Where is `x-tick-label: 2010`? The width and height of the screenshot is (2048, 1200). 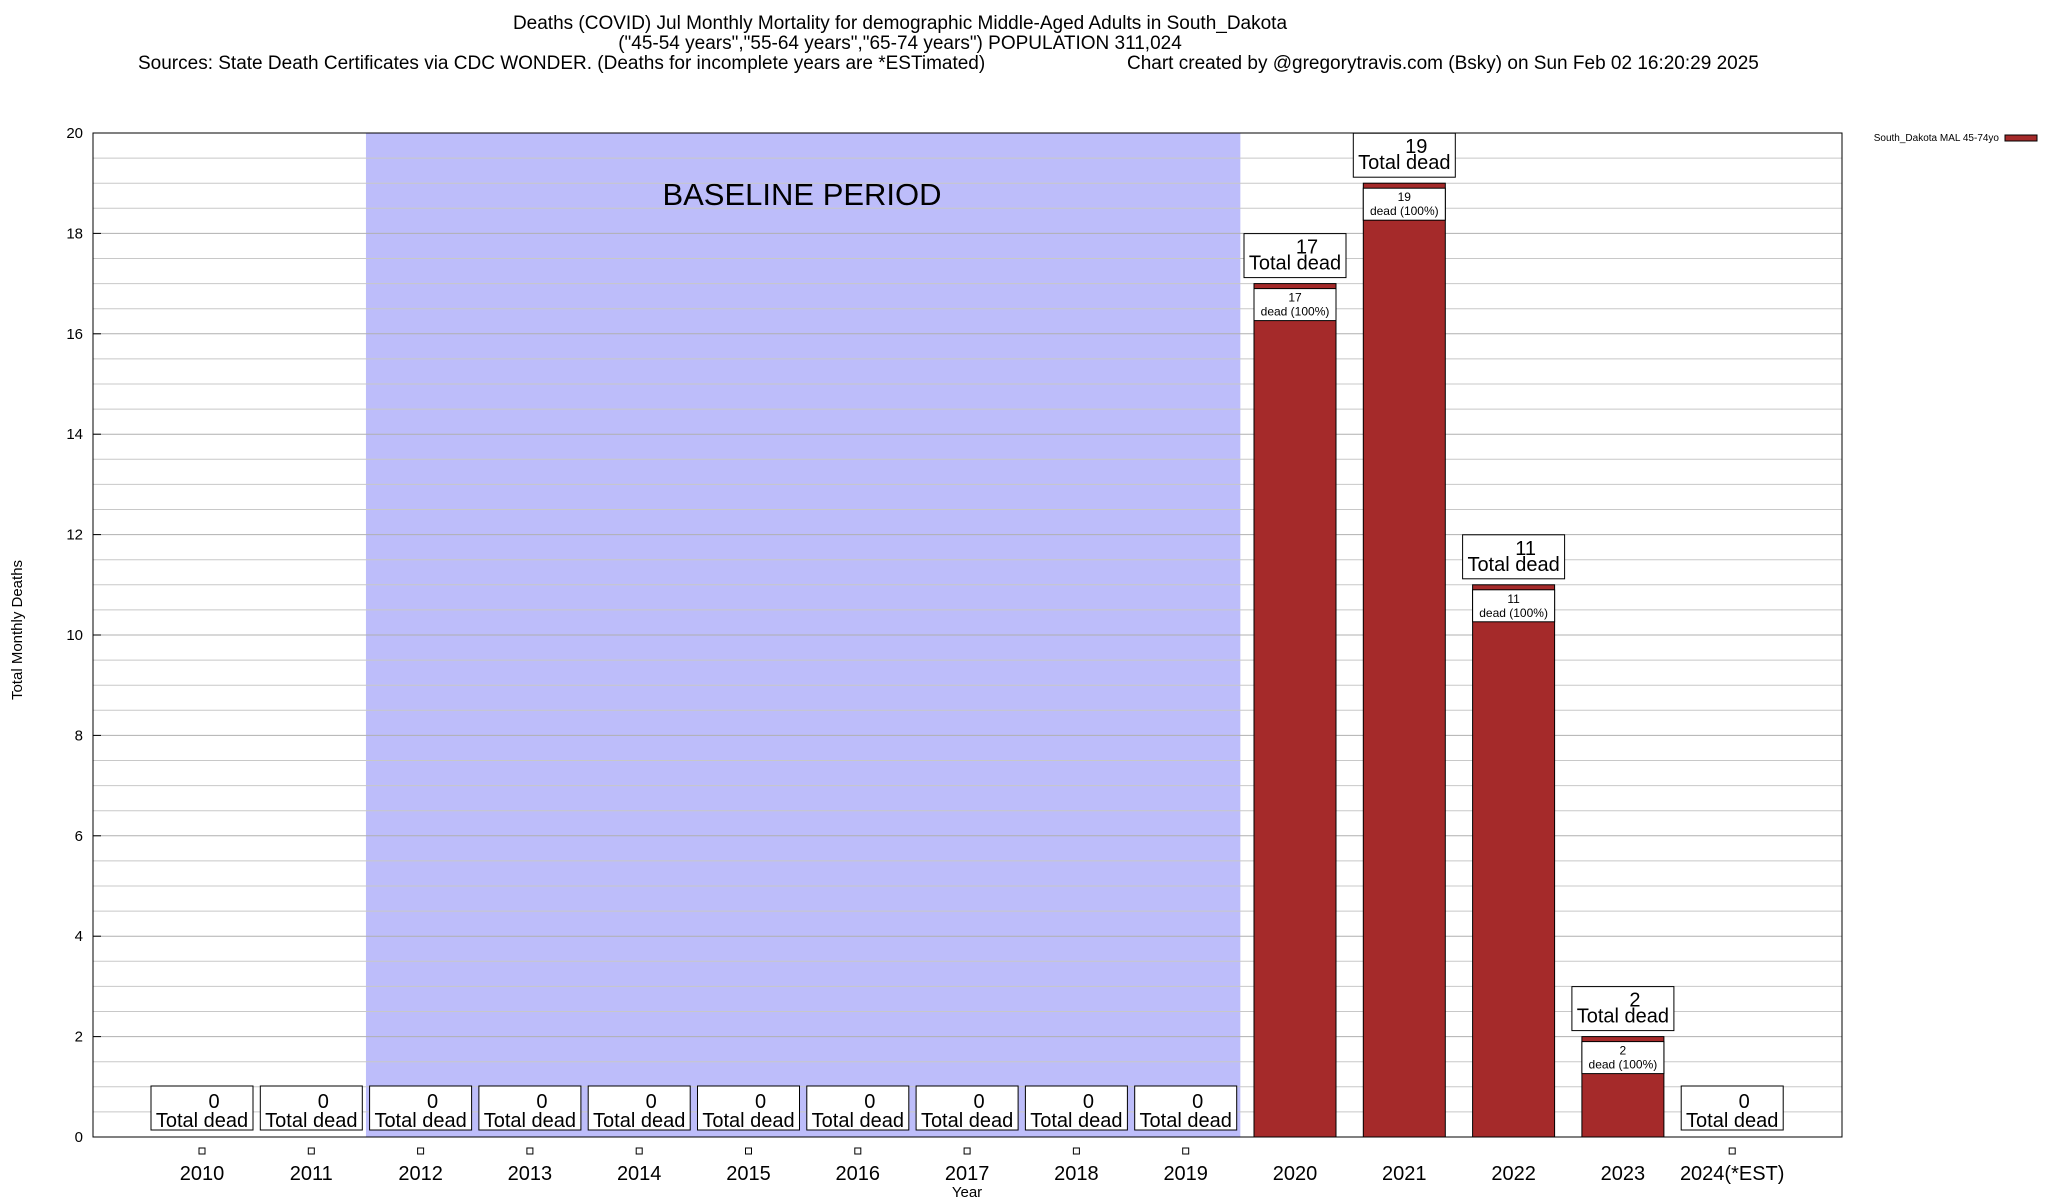 x-tick-label: 2010 is located at coordinates (202, 1174).